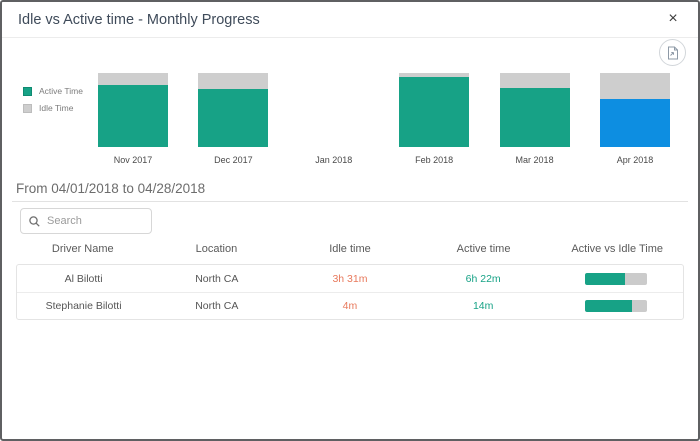  What do you see at coordinates (95, 221) in the screenshot?
I see `search-input` at bounding box center [95, 221].